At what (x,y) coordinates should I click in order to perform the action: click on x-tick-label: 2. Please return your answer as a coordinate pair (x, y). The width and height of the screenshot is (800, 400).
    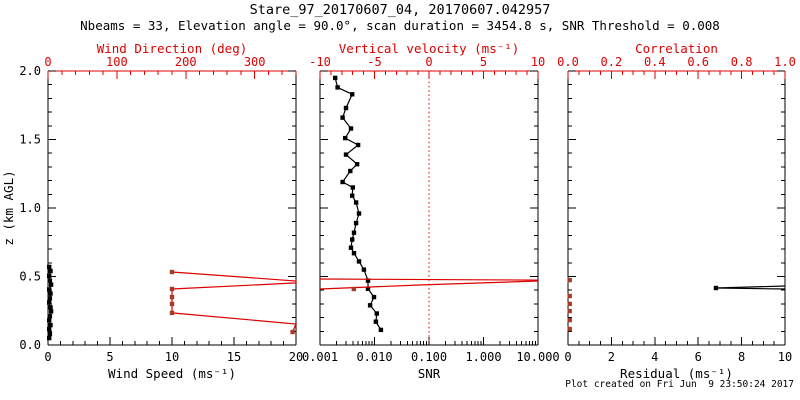
    Looking at the image, I should click on (611, 357).